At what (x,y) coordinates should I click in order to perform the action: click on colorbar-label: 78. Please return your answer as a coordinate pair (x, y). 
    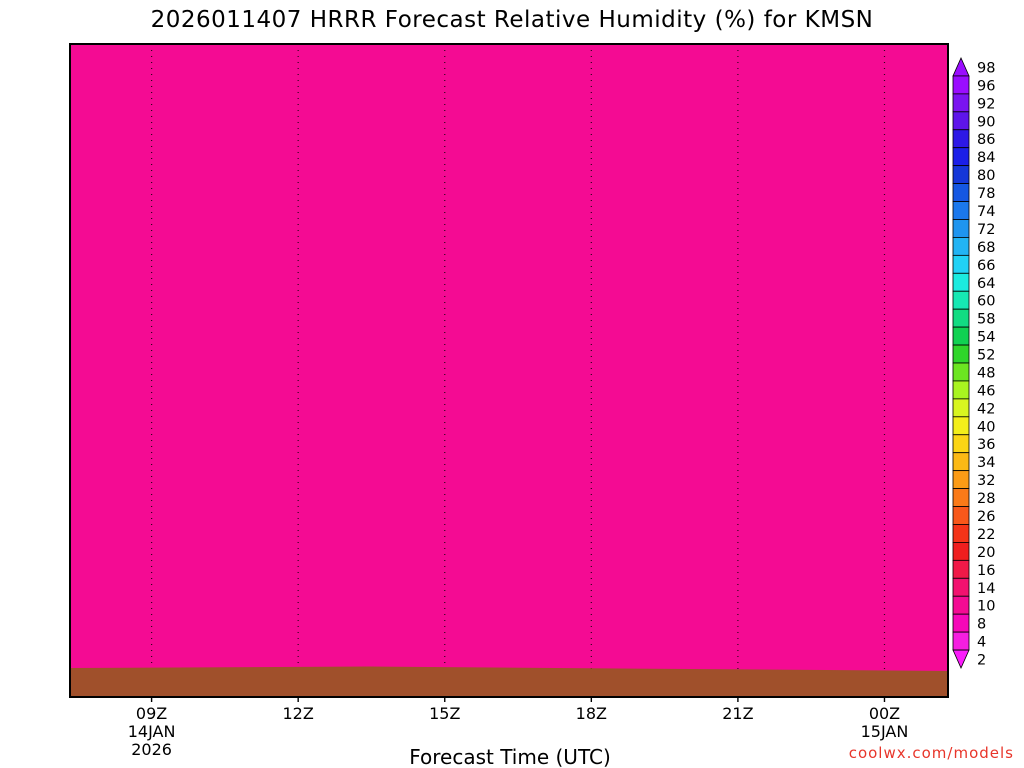
    Looking at the image, I should click on (986, 194).